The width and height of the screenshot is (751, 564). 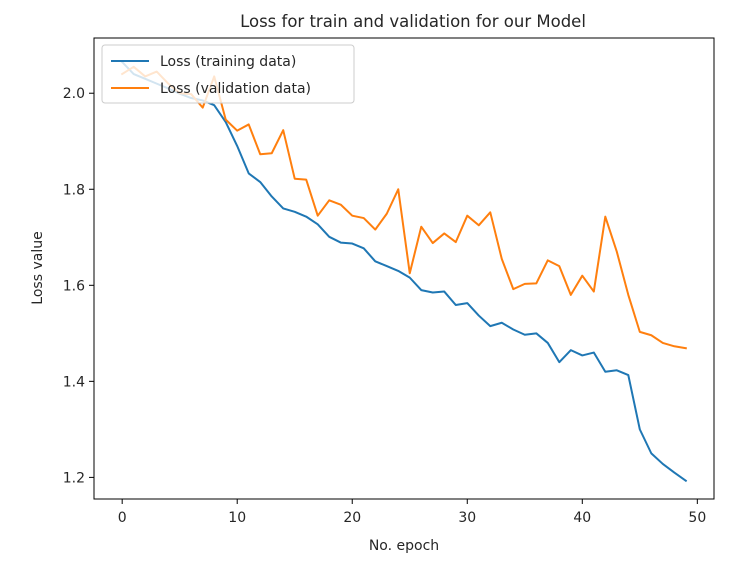 I want to click on y-tick-label: 2.0, so click(x=74, y=94).